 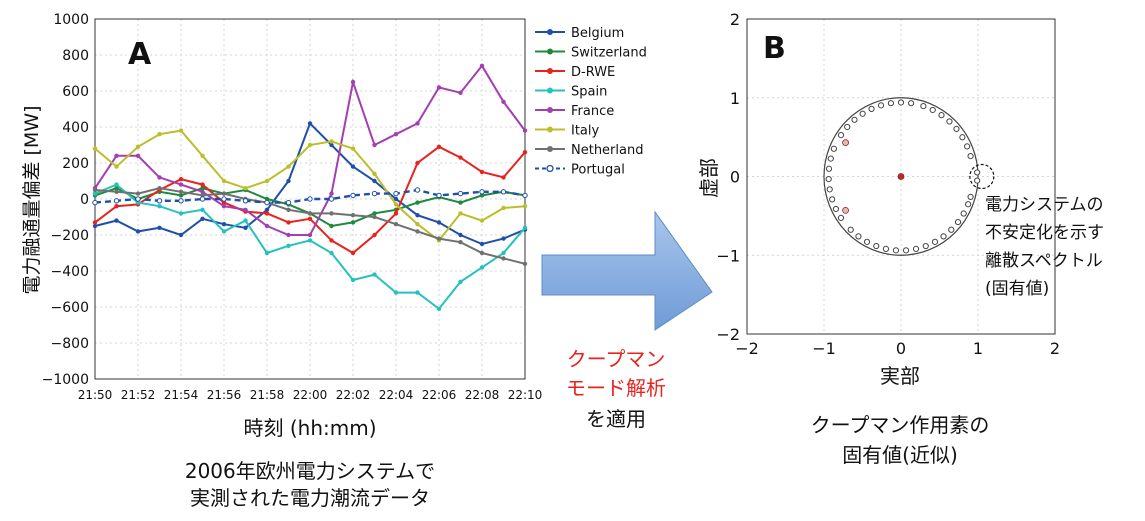 What do you see at coordinates (1044, 261) in the screenshot?
I see `annotation-line-3: 離散スペクトル` at bounding box center [1044, 261].